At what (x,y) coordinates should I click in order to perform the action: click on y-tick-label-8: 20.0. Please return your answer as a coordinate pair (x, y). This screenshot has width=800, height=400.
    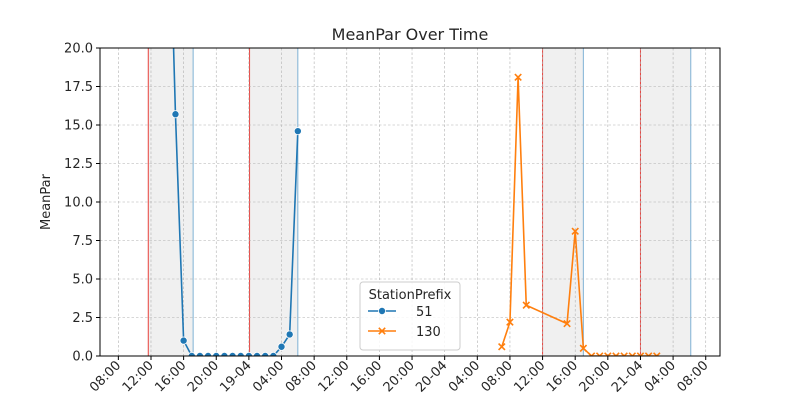
    Looking at the image, I should click on (78, 49).